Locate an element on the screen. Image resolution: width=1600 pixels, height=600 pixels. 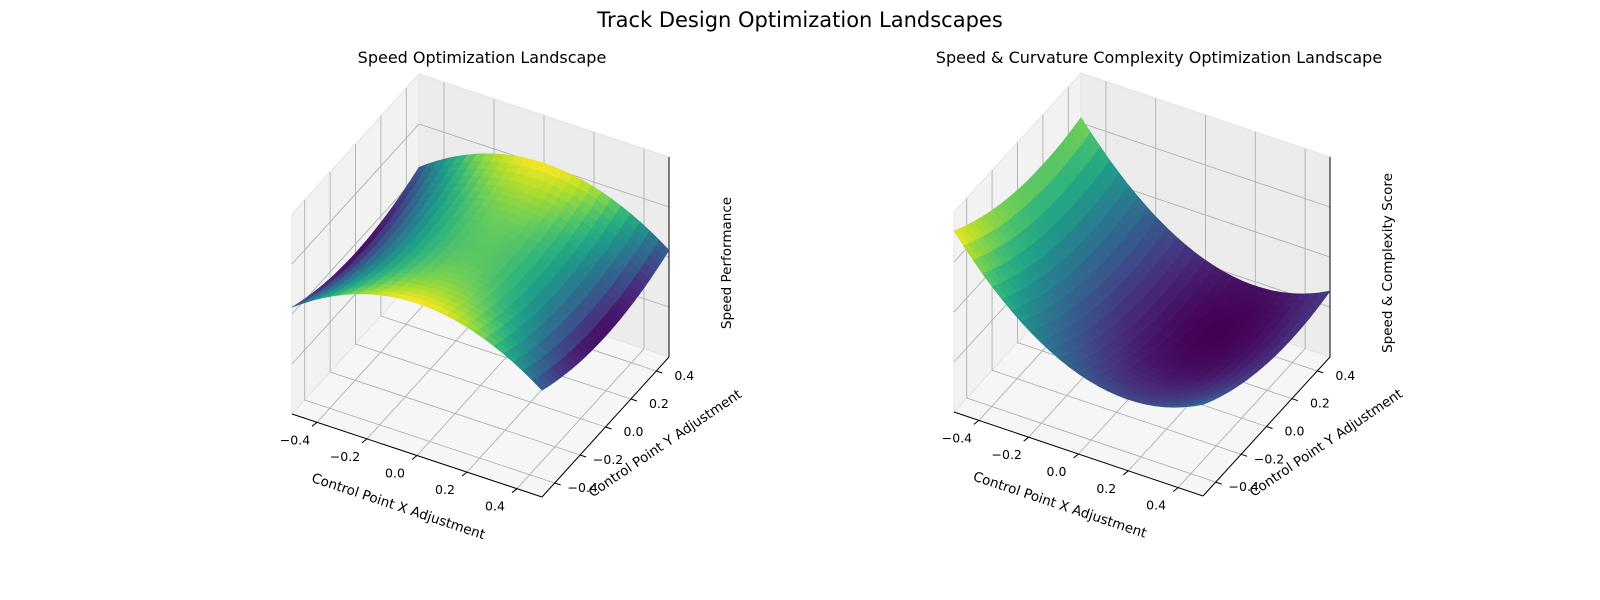
gridline-z is located at coordinates (480, 194).